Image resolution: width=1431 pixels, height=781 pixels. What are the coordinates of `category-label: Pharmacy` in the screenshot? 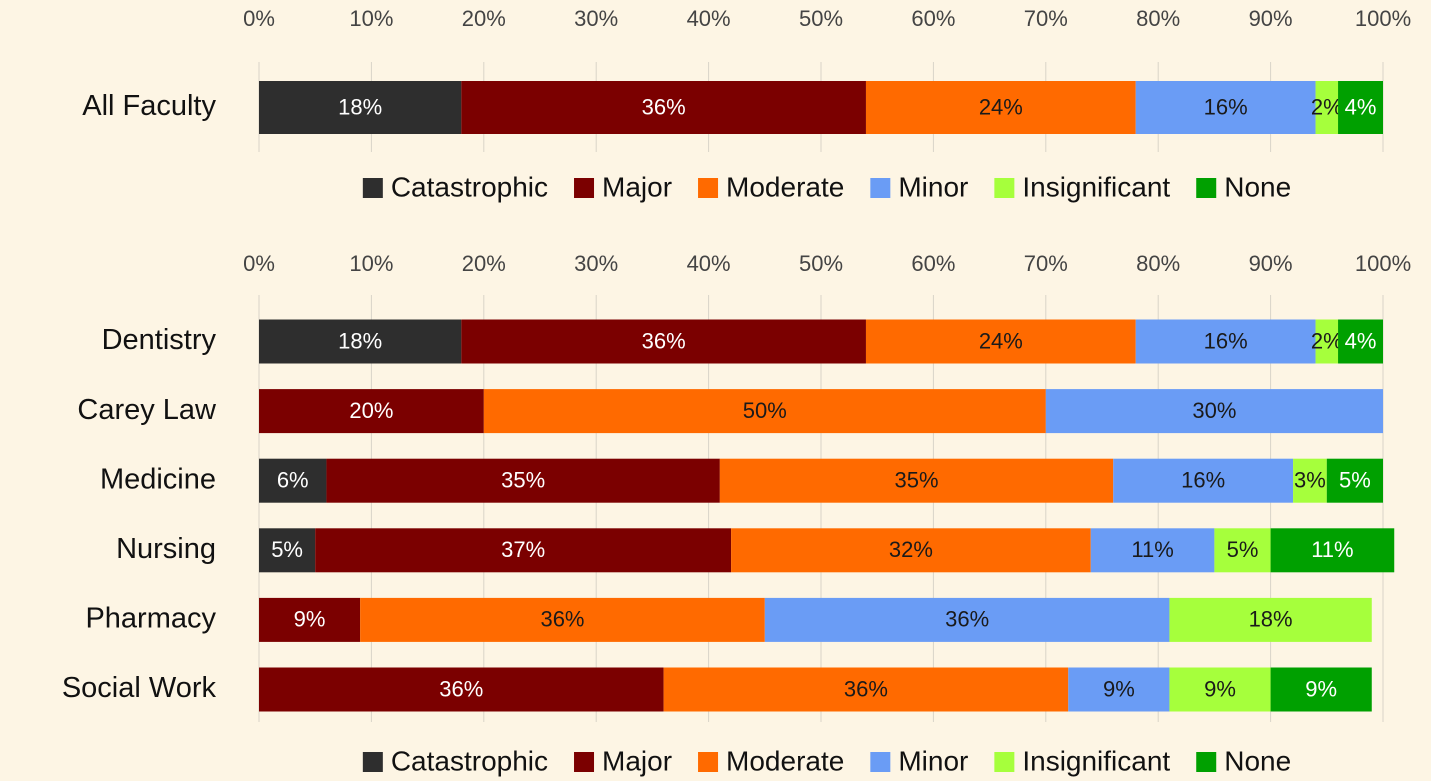 It's located at (150, 619).